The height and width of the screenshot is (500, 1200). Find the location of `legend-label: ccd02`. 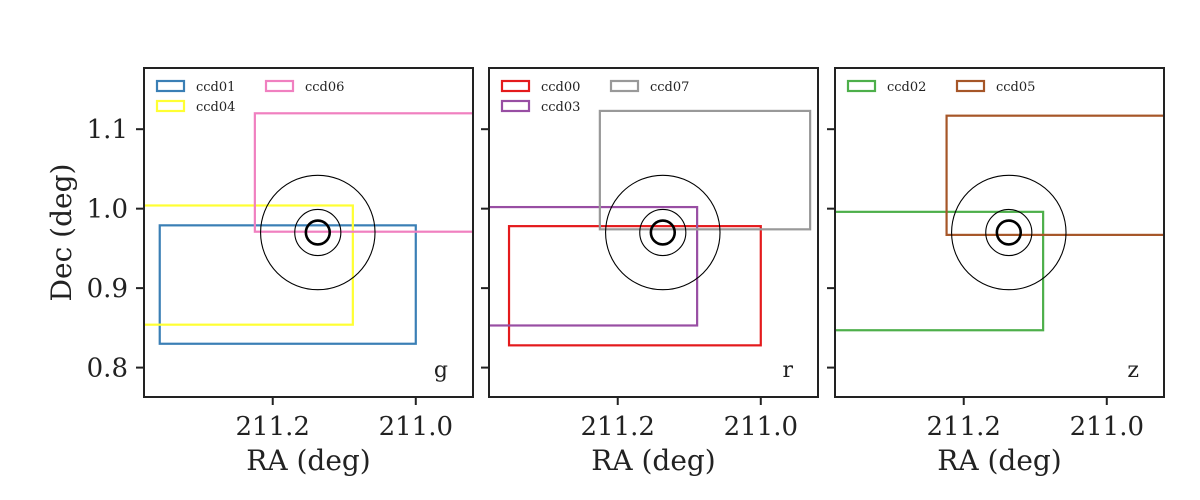

legend-label: ccd02 is located at coordinates (906, 87).